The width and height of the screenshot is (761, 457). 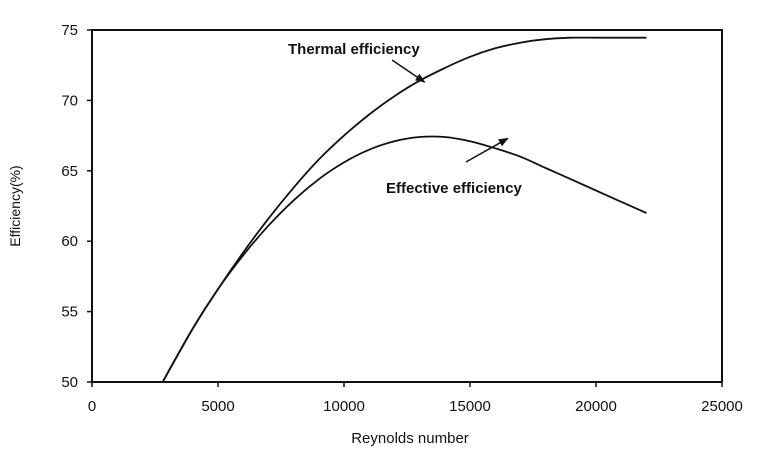 What do you see at coordinates (69, 100) in the screenshot?
I see `y-tick-label: 70` at bounding box center [69, 100].